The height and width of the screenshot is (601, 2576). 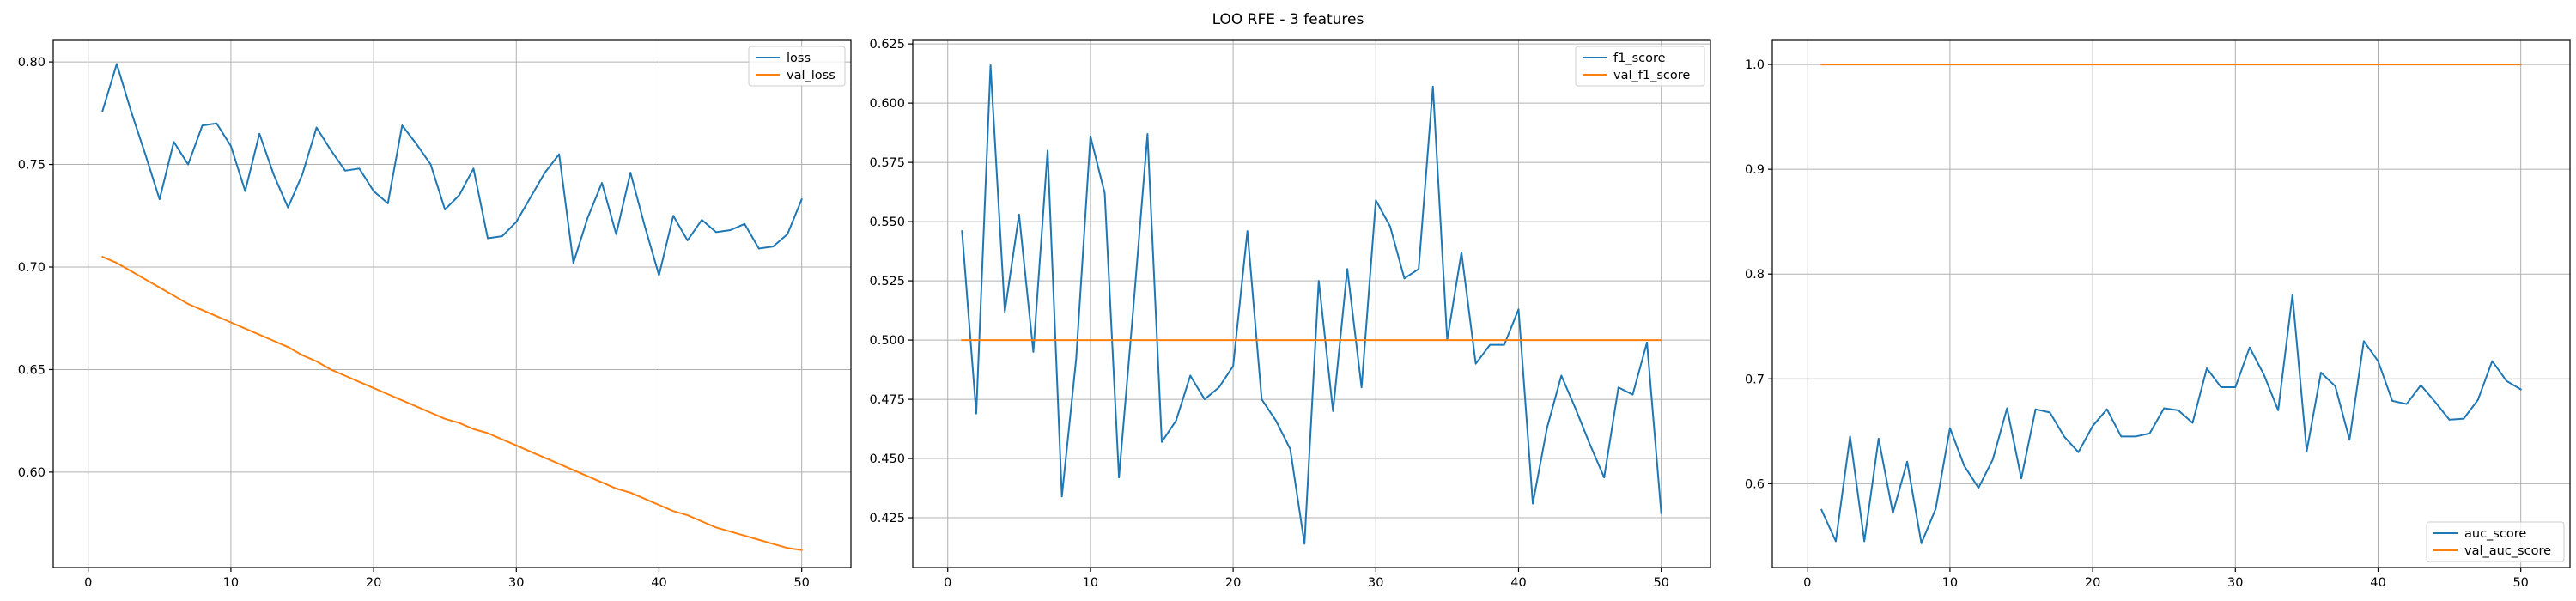 I want to click on y-tick-label: 0.625, so click(x=887, y=45).